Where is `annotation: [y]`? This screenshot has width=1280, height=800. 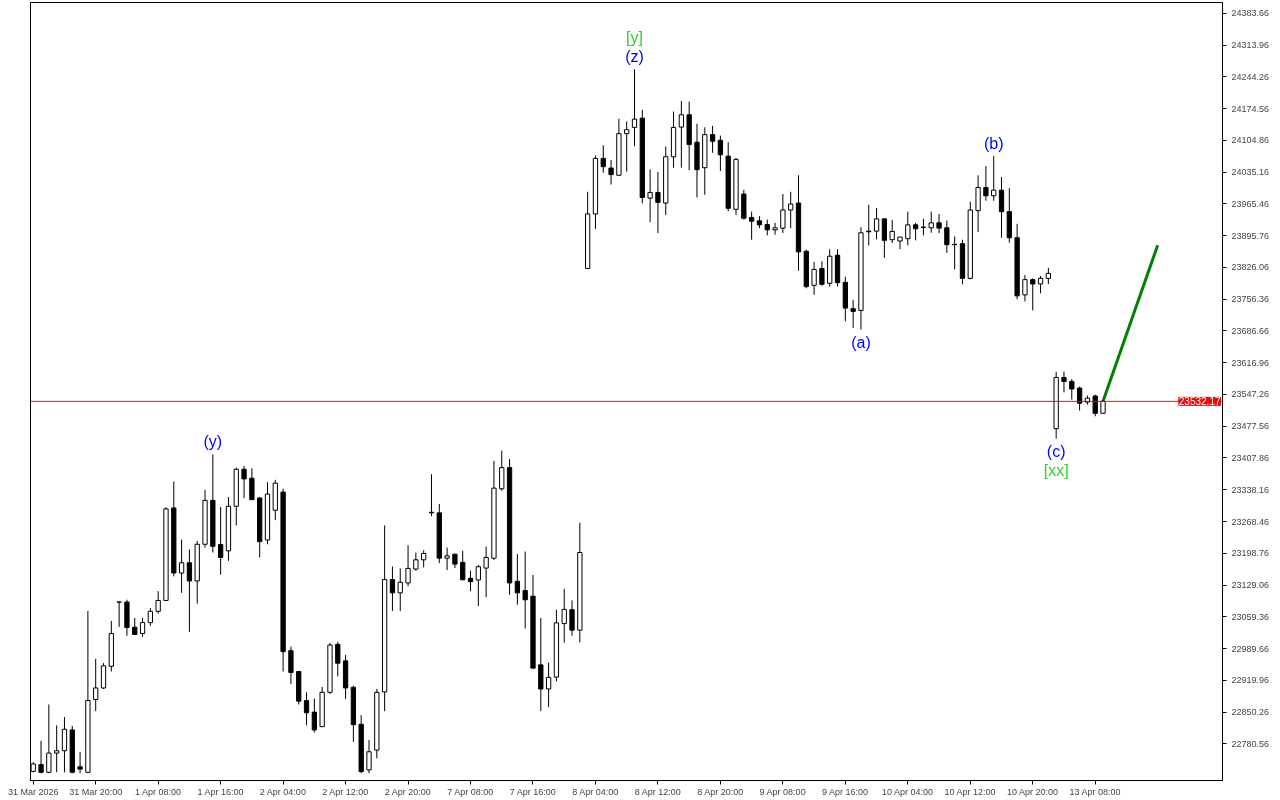 annotation: [y] is located at coordinates (634, 38).